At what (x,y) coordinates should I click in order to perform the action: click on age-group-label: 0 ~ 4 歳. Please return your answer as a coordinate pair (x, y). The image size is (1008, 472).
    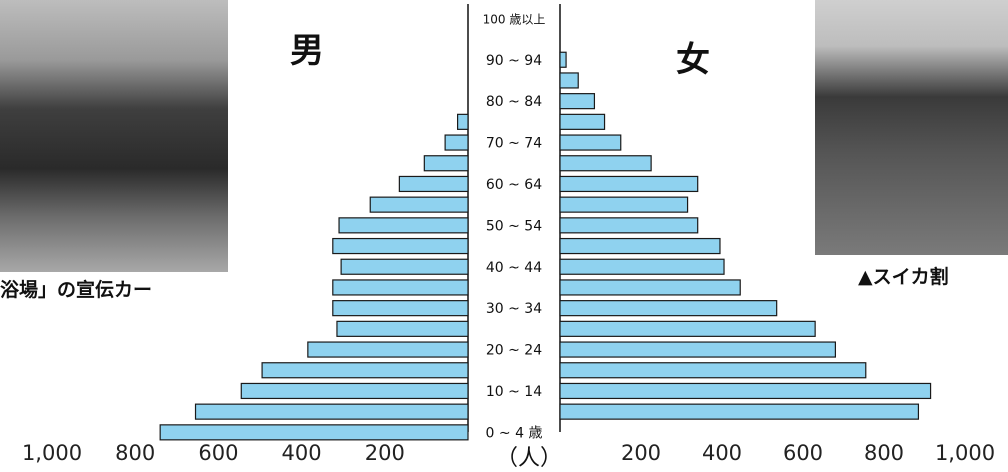
    Looking at the image, I should click on (514, 433).